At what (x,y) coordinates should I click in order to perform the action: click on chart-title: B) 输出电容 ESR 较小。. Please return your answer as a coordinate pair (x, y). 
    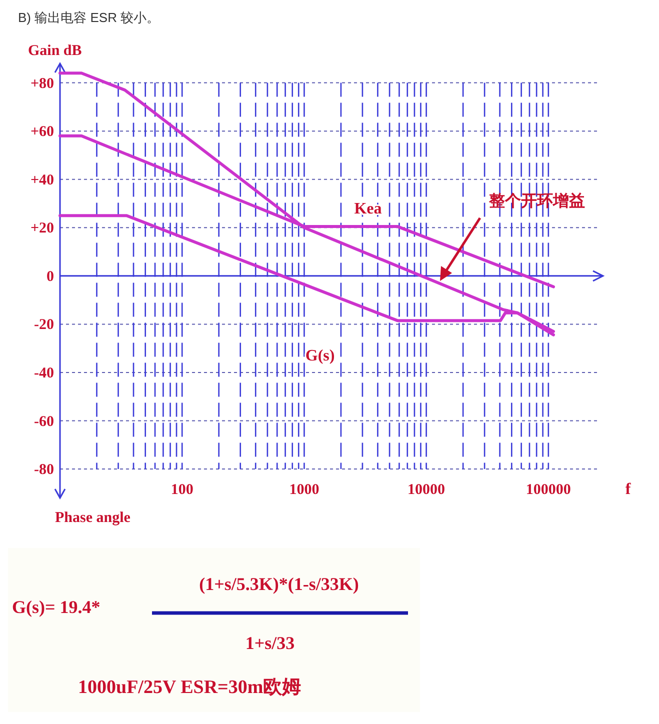
    Looking at the image, I should click on (89, 17).